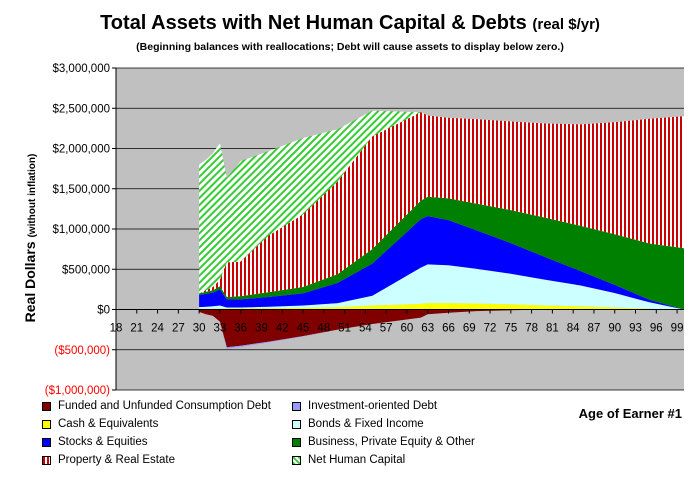  Describe the element at coordinates (510, 329) in the screenshot. I see `x-tick-label: 75` at that location.